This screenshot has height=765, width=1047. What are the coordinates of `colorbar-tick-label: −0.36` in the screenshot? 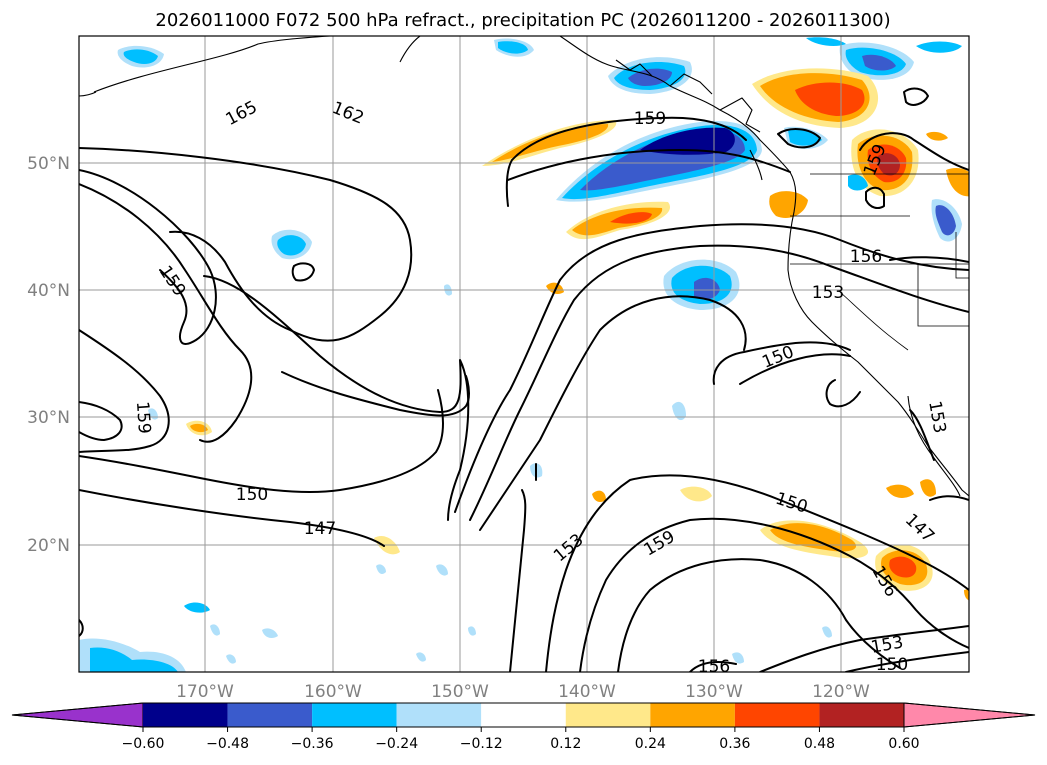 It's located at (312, 744).